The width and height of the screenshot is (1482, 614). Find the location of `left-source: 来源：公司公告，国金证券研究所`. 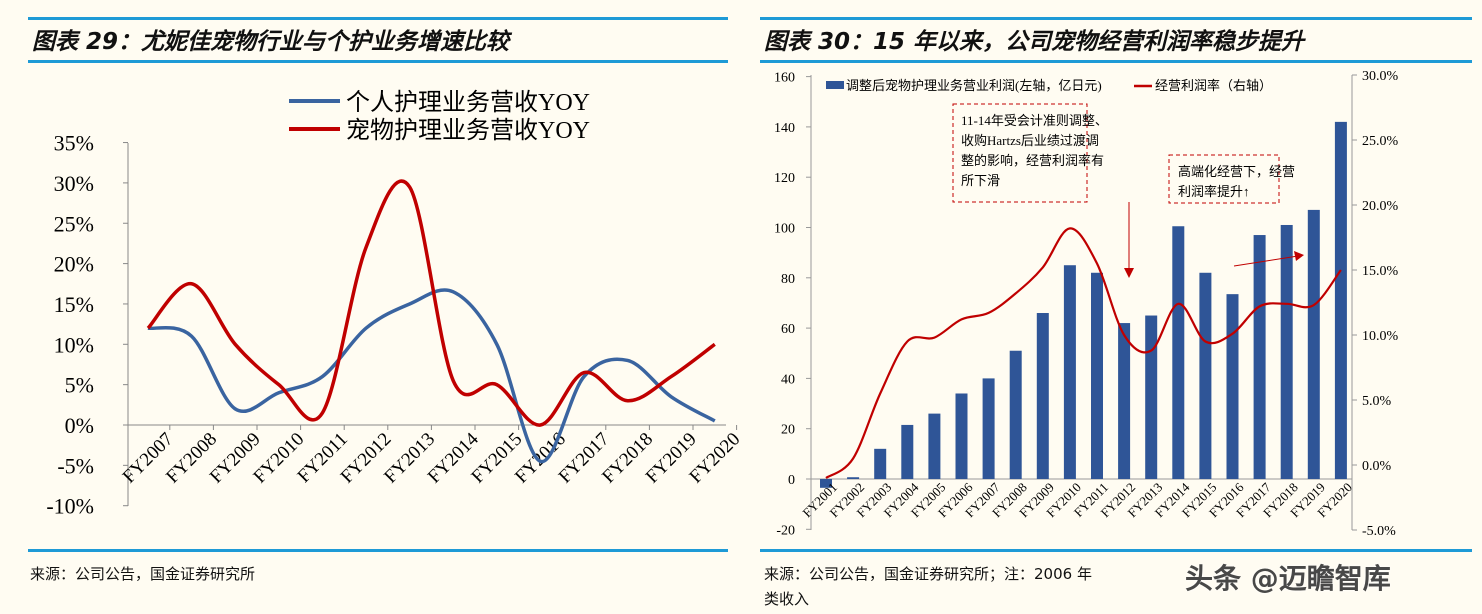

left-source: 来源：公司公告，国金证券研究所 is located at coordinates (143, 574).